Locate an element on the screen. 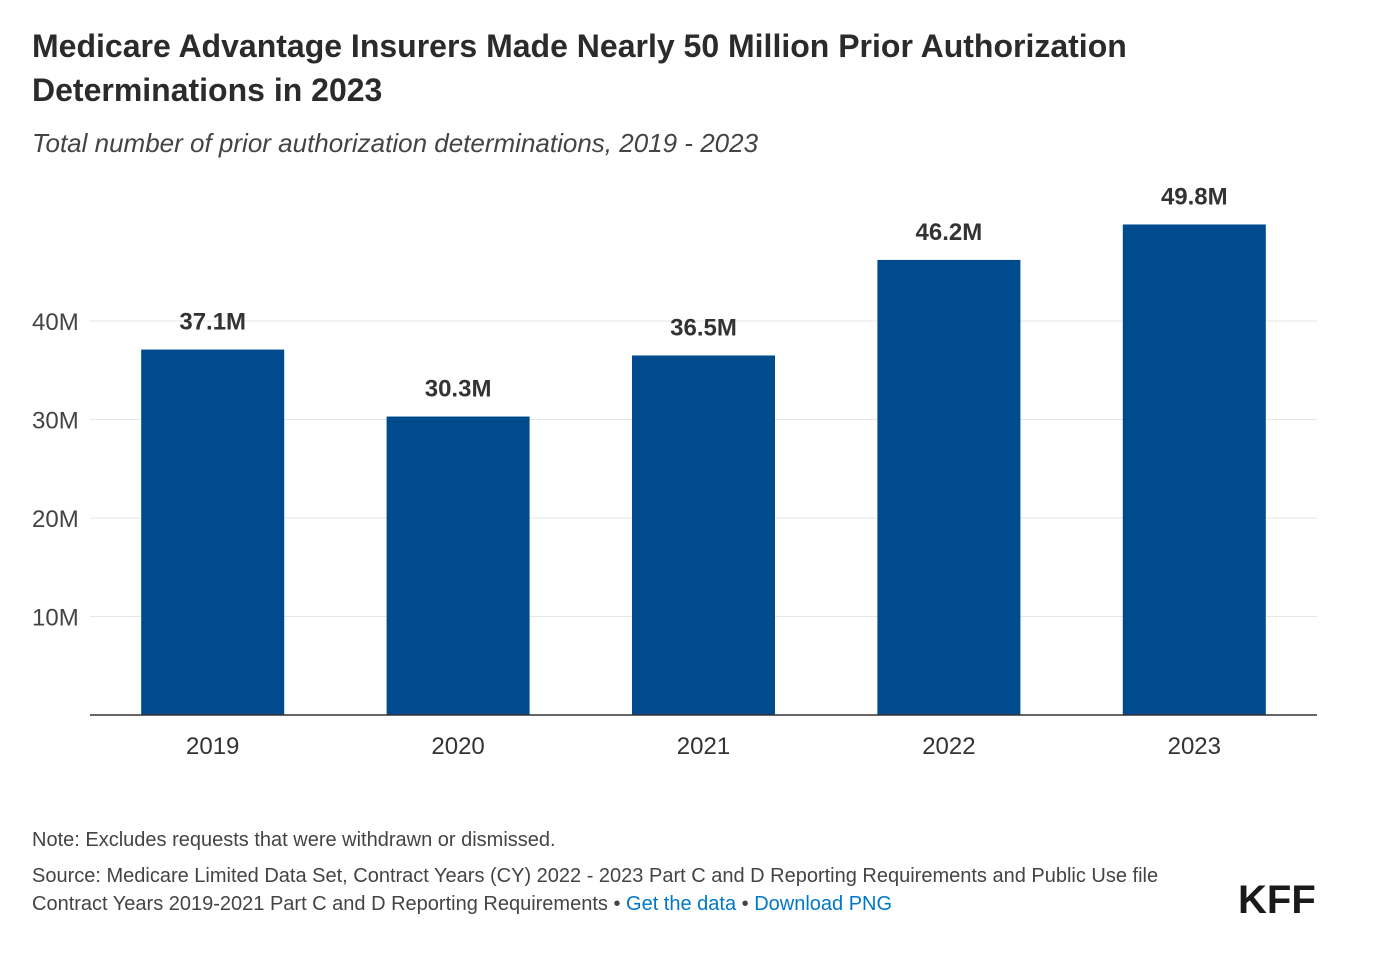 This screenshot has height=976, width=1377. x-tick-label-2019: 2019 is located at coordinates (212, 746).